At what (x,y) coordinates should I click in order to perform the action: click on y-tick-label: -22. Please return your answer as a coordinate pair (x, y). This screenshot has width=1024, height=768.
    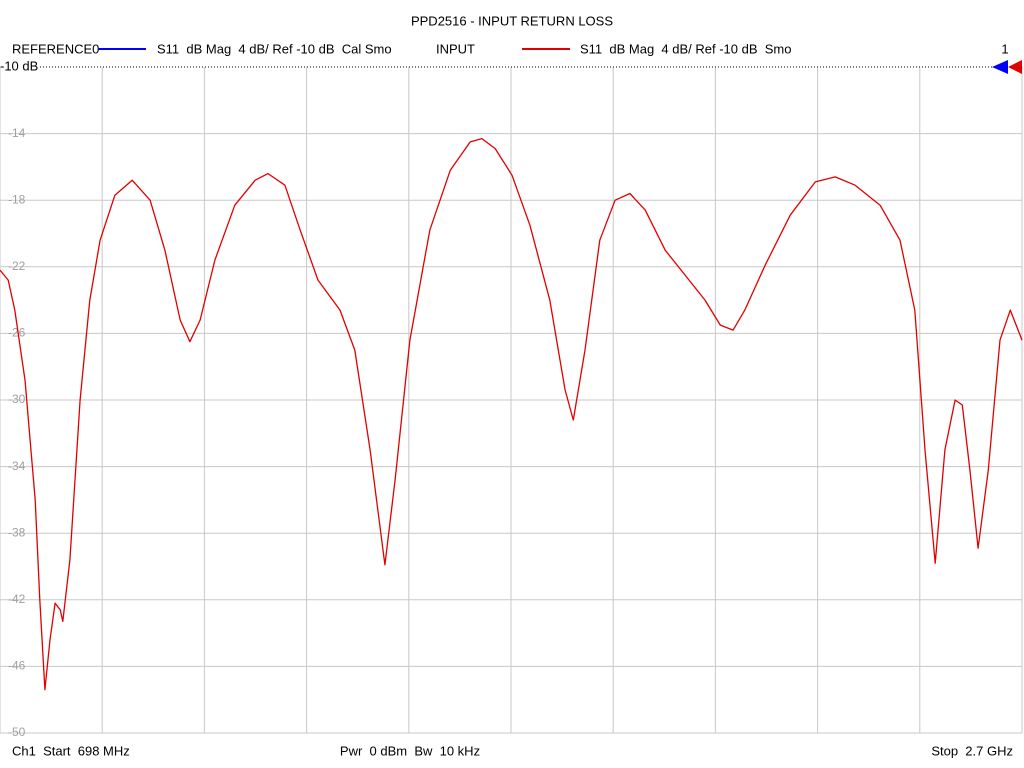
    Looking at the image, I should click on (17, 266).